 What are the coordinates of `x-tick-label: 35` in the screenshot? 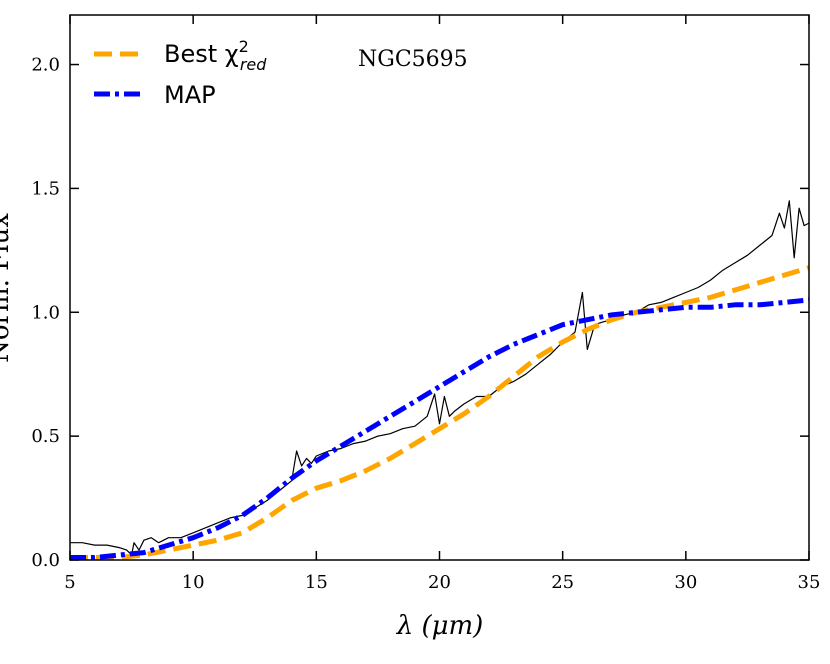 It's located at (809, 582).